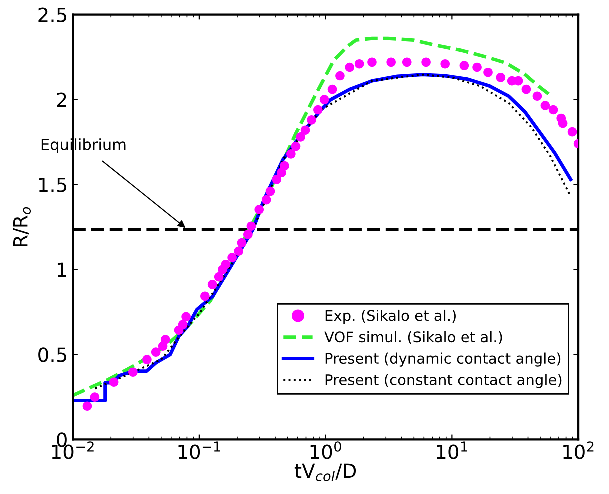  I want to click on x-tick-label: 10$^{0}$, so click(326, 451).